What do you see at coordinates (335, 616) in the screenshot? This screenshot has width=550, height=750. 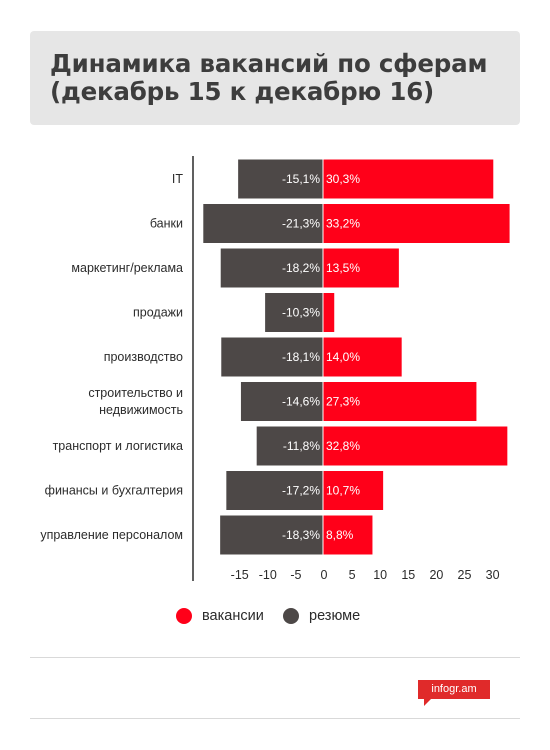 I see `legend-label-resumes: резюме` at bounding box center [335, 616].